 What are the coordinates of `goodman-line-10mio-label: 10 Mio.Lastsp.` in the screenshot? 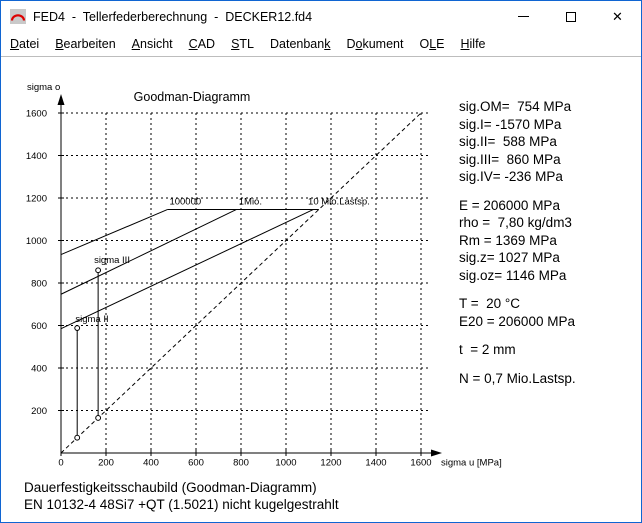 It's located at (339, 201).